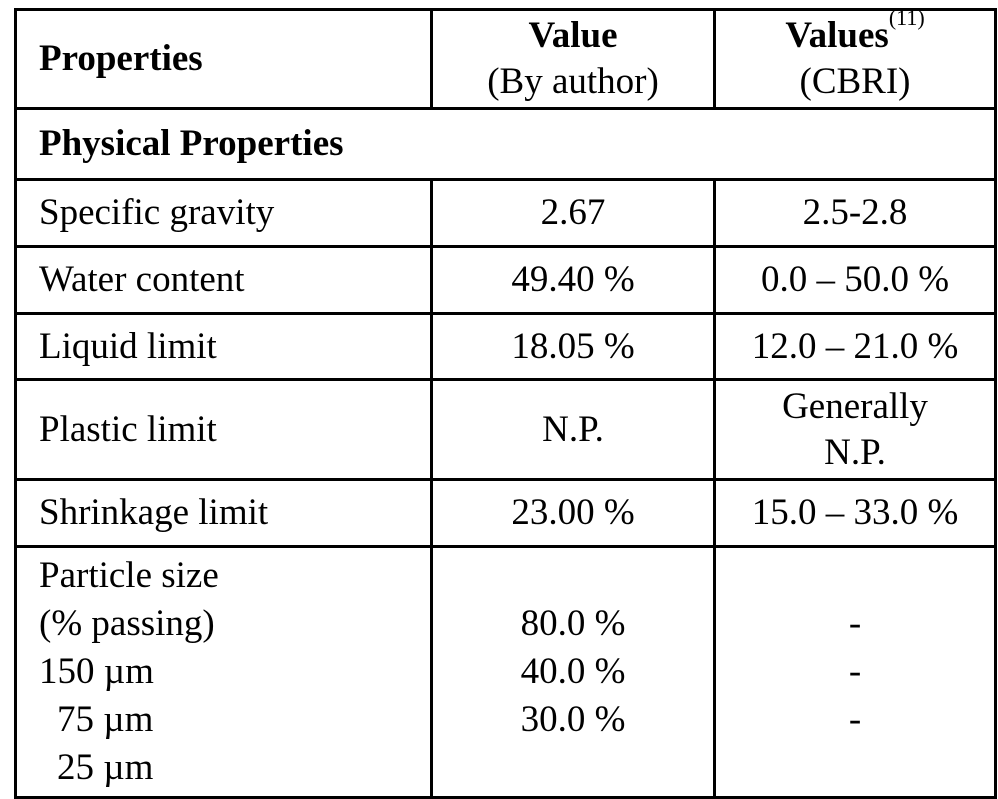  What do you see at coordinates (96, 671) in the screenshot?
I see `particle-size: 150 µm` at bounding box center [96, 671].